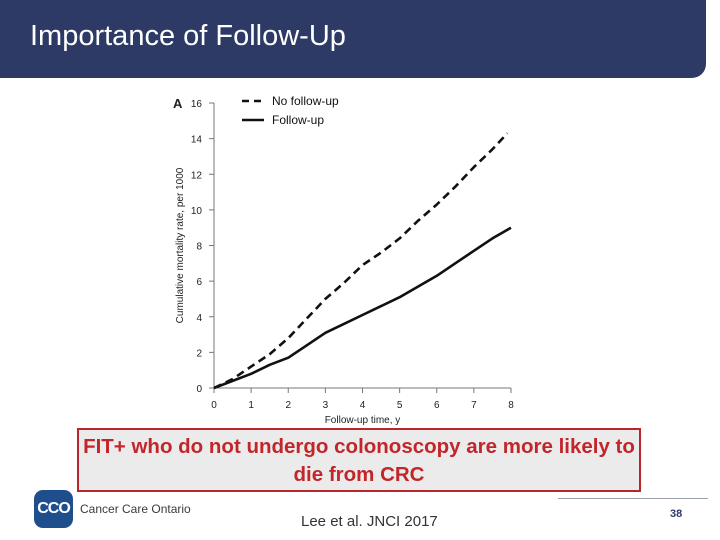 The width and height of the screenshot is (720, 540). I want to click on y-tick-label: 2, so click(199, 353).